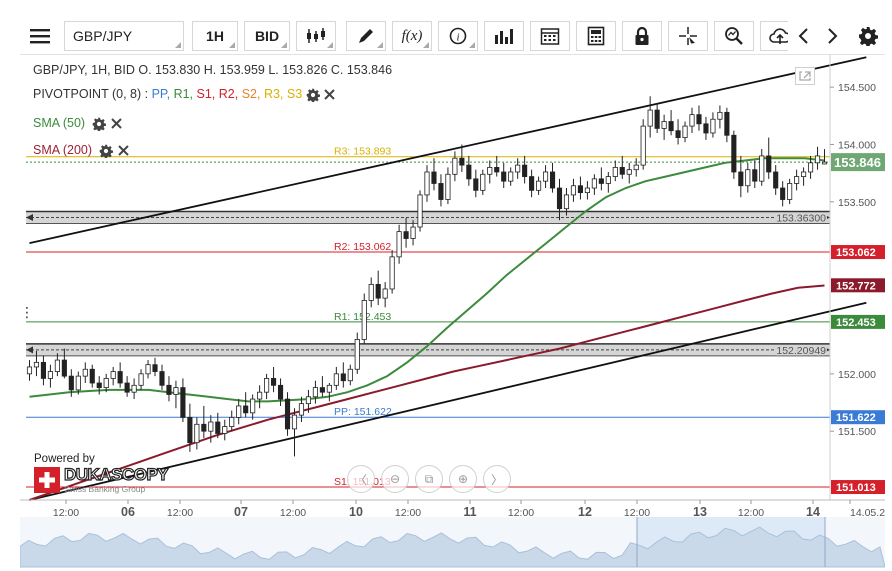 The width and height of the screenshot is (892, 571). I want to click on info-icon: i, so click(458, 36).